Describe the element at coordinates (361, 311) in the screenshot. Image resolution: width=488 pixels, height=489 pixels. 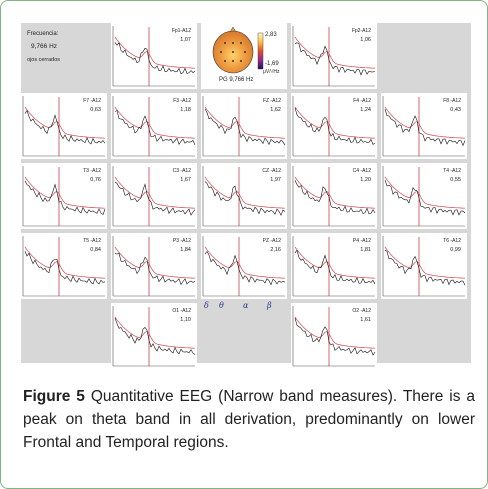
I see `channel-label: O2 -A12` at that location.